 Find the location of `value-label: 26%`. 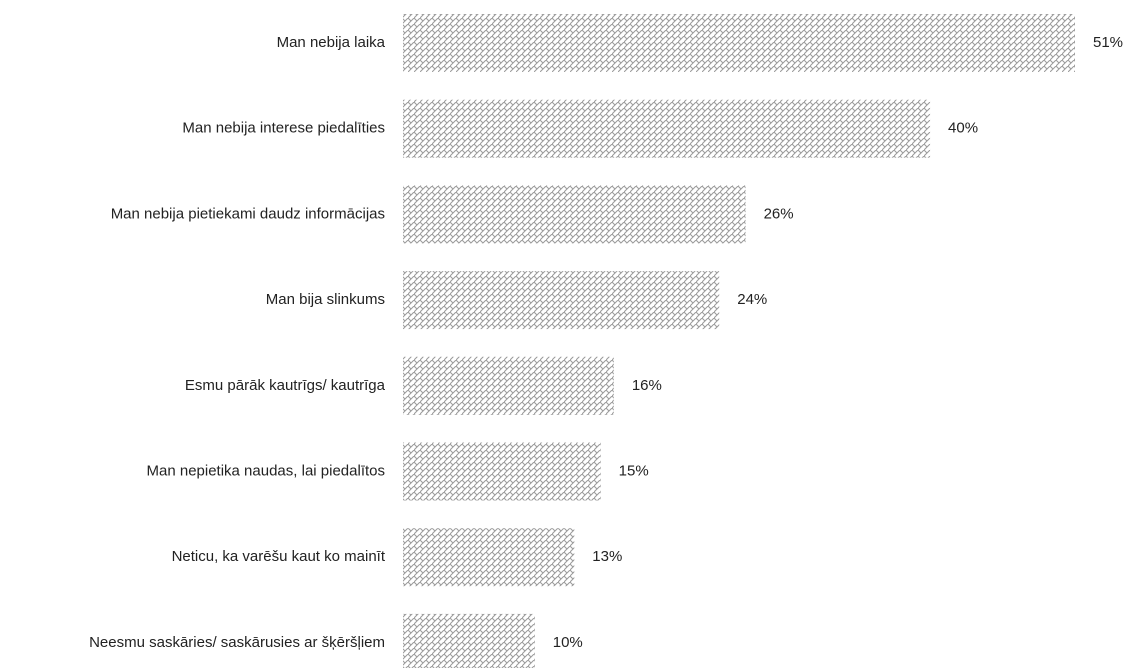

value-label: 26% is located at coordinates (779, 213).